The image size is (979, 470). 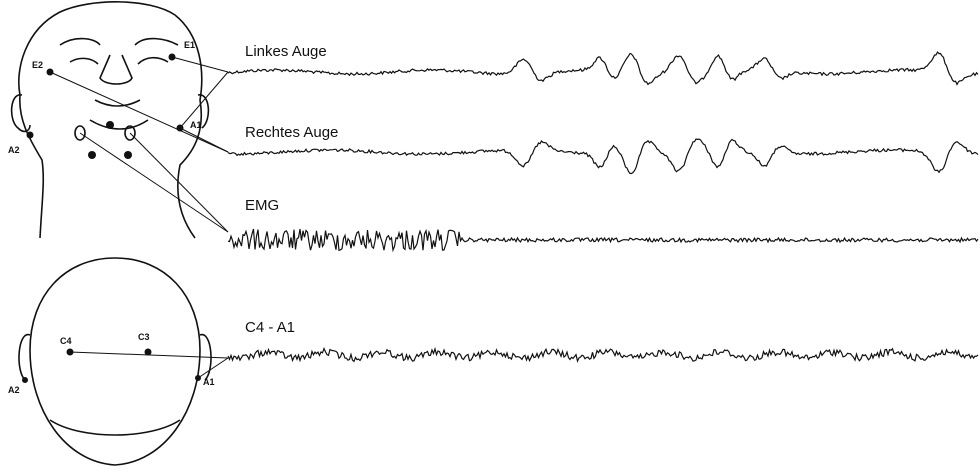 What do you see at coordinates (80, 41) in the screenshot?
I see `brow-left` at bounding box center [80, 41].